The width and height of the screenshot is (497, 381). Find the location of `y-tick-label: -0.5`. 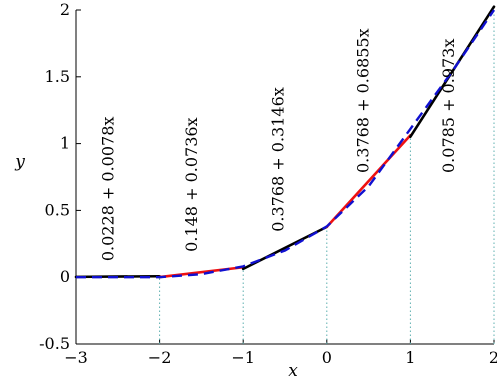

y-tick-label: -0.5 is located at coordinates (54, 343).